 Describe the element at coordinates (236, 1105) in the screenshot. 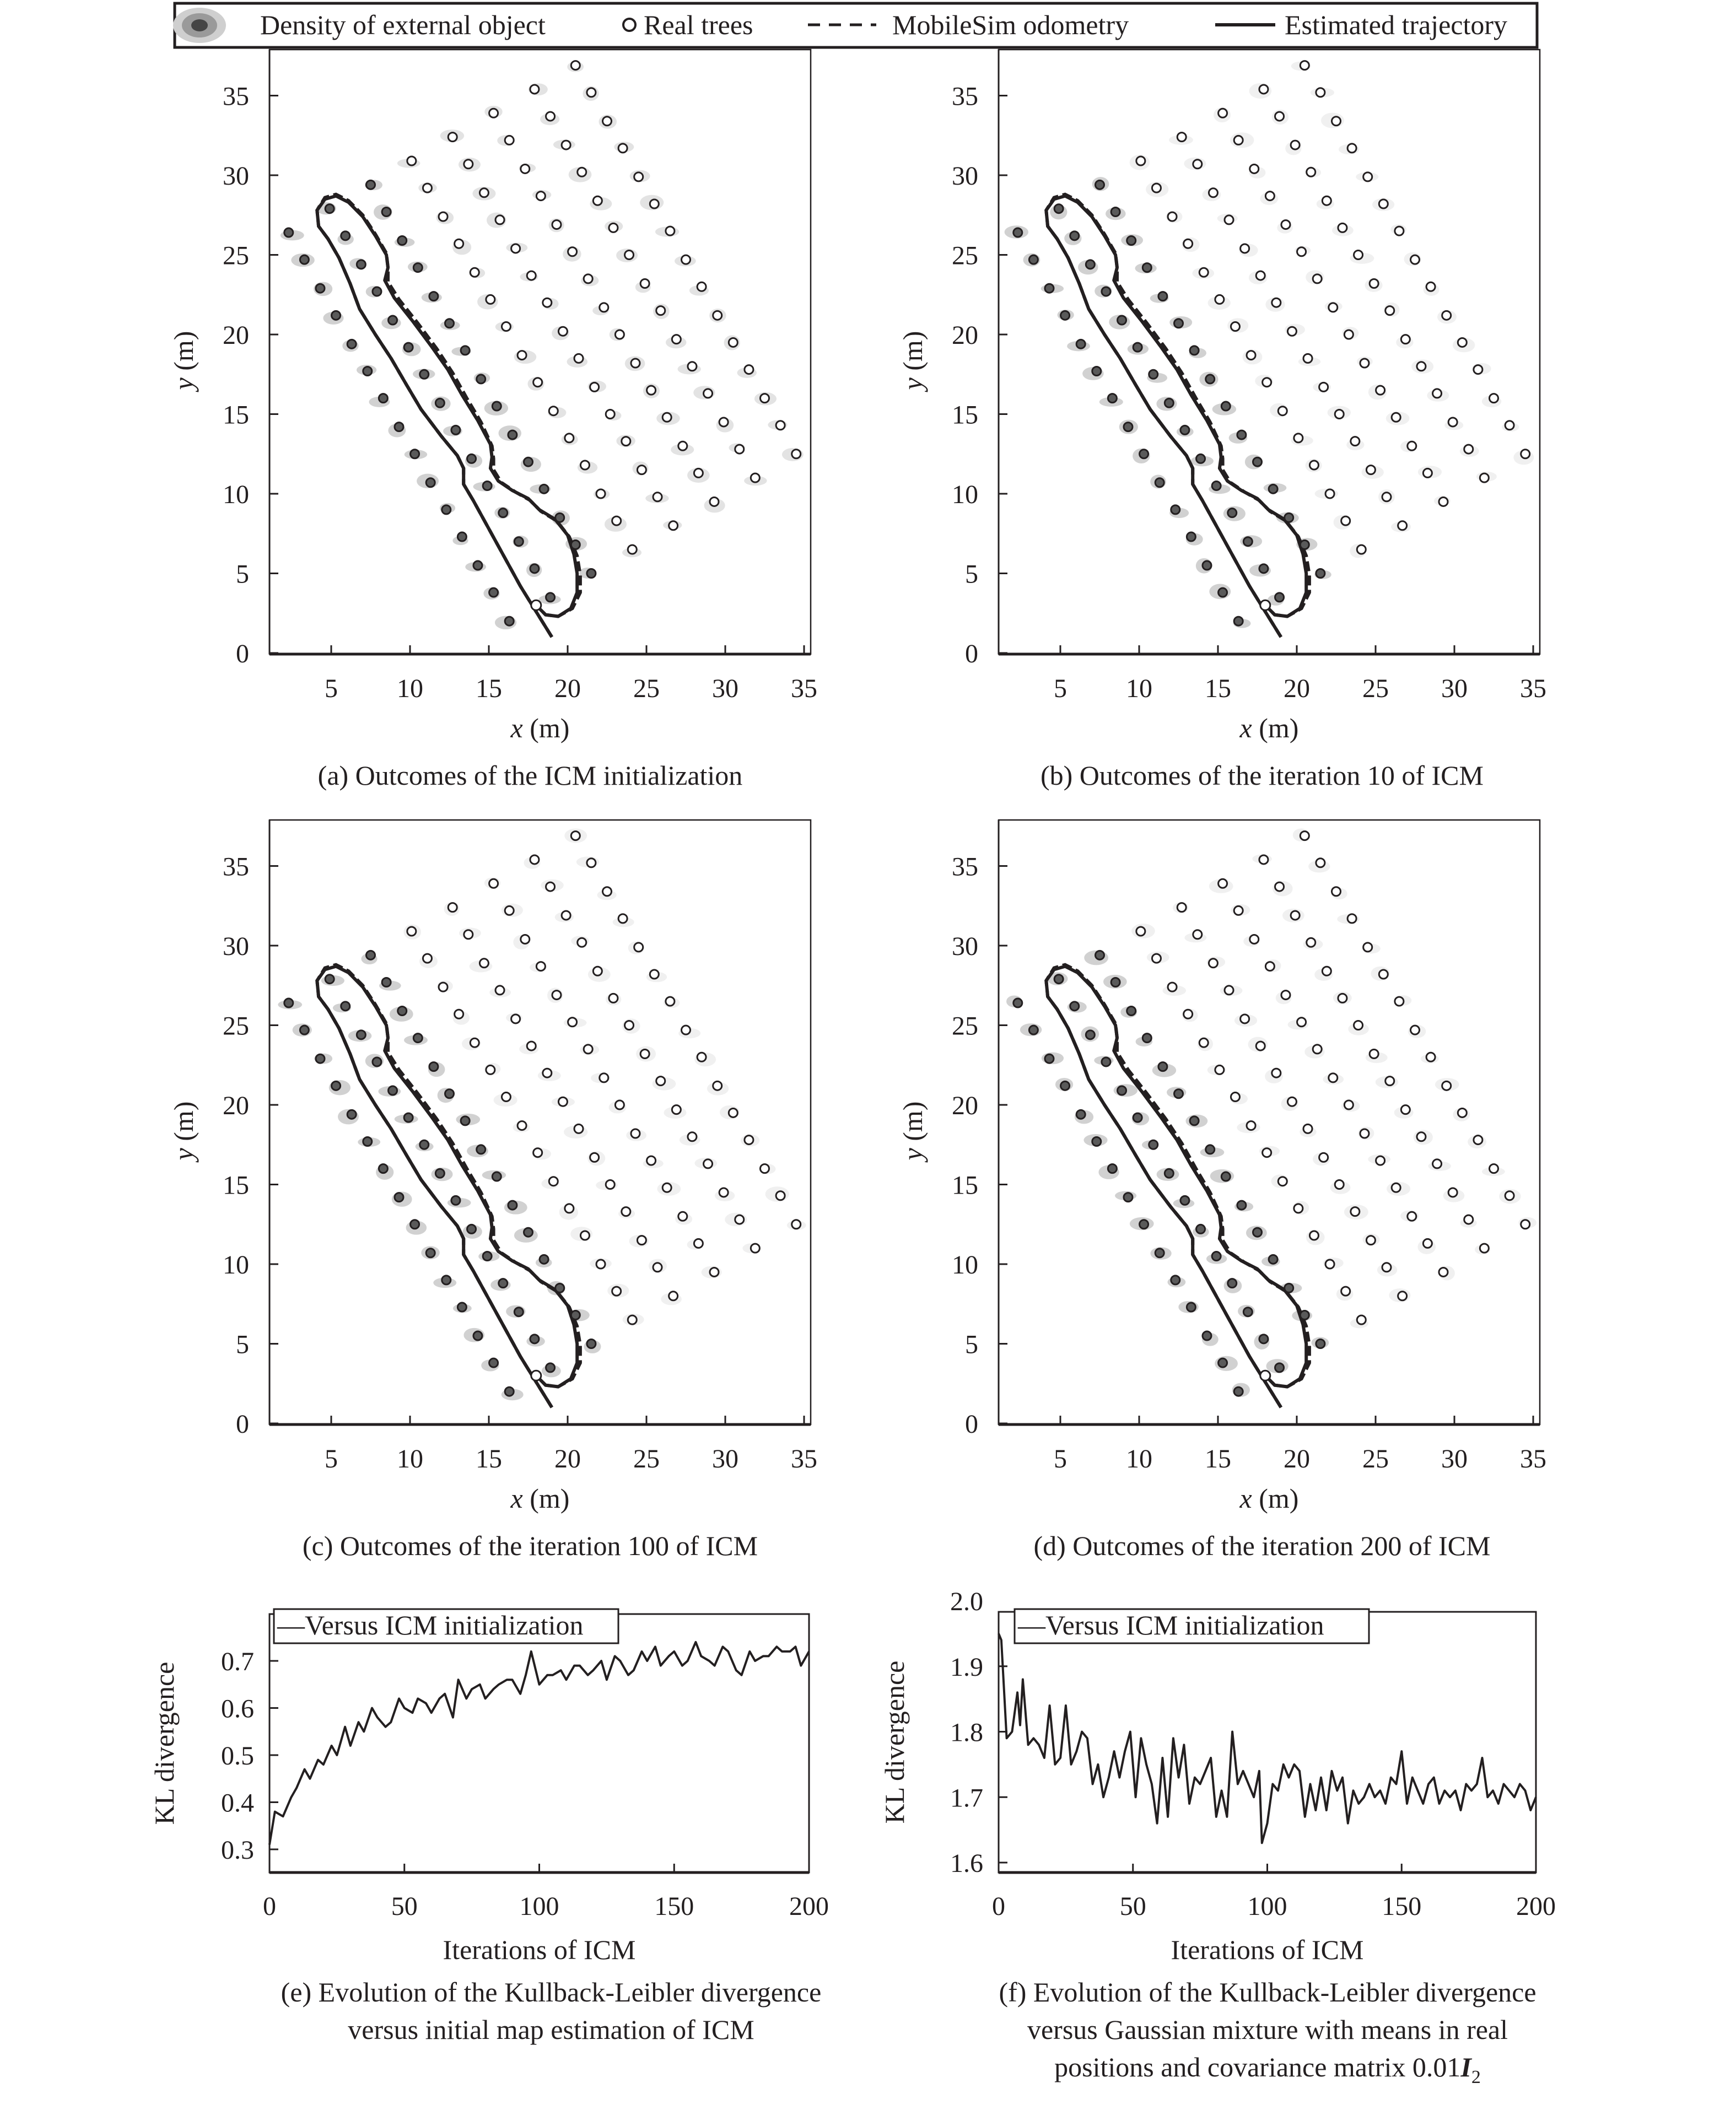

I see `y-tick-label: 20` at that location.